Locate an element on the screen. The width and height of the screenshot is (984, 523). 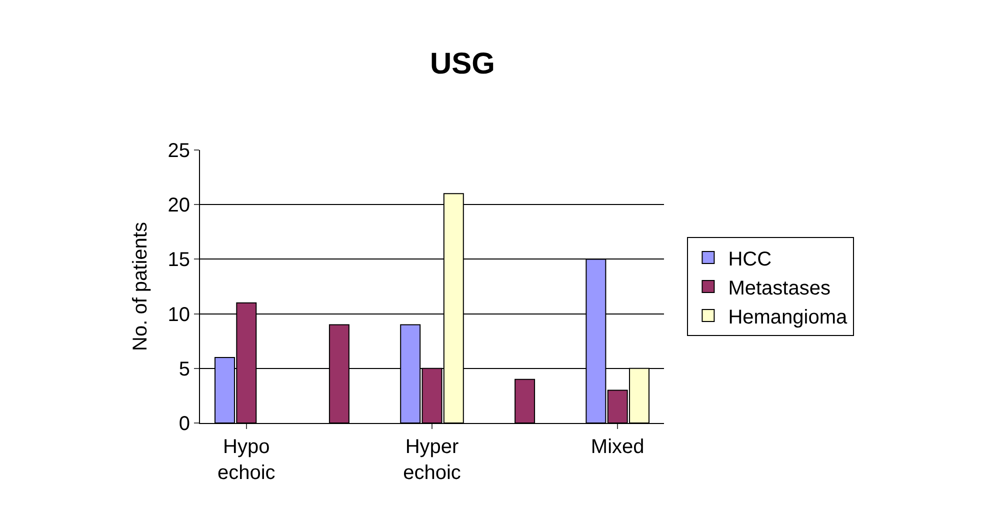
y-tick-label: 25 is located at coordinates (179, 151).